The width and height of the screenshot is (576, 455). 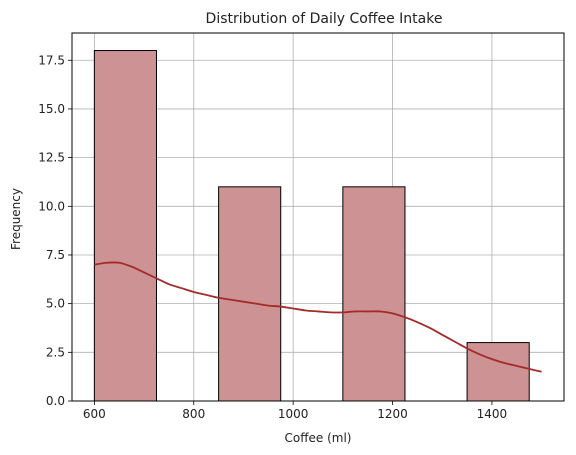 What do you see at coordinates (492, 414) in the screenshot?
I see `x-tick-label: 1400` at bounding box center [492, 414].